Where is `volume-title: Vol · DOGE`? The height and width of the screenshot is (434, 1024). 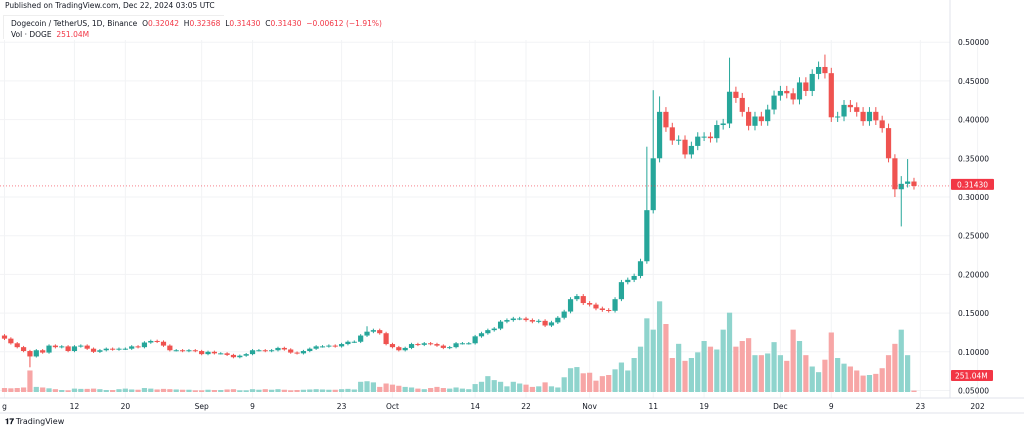 volume-title: Vol · DOGE is located at coordinates (31, 34).